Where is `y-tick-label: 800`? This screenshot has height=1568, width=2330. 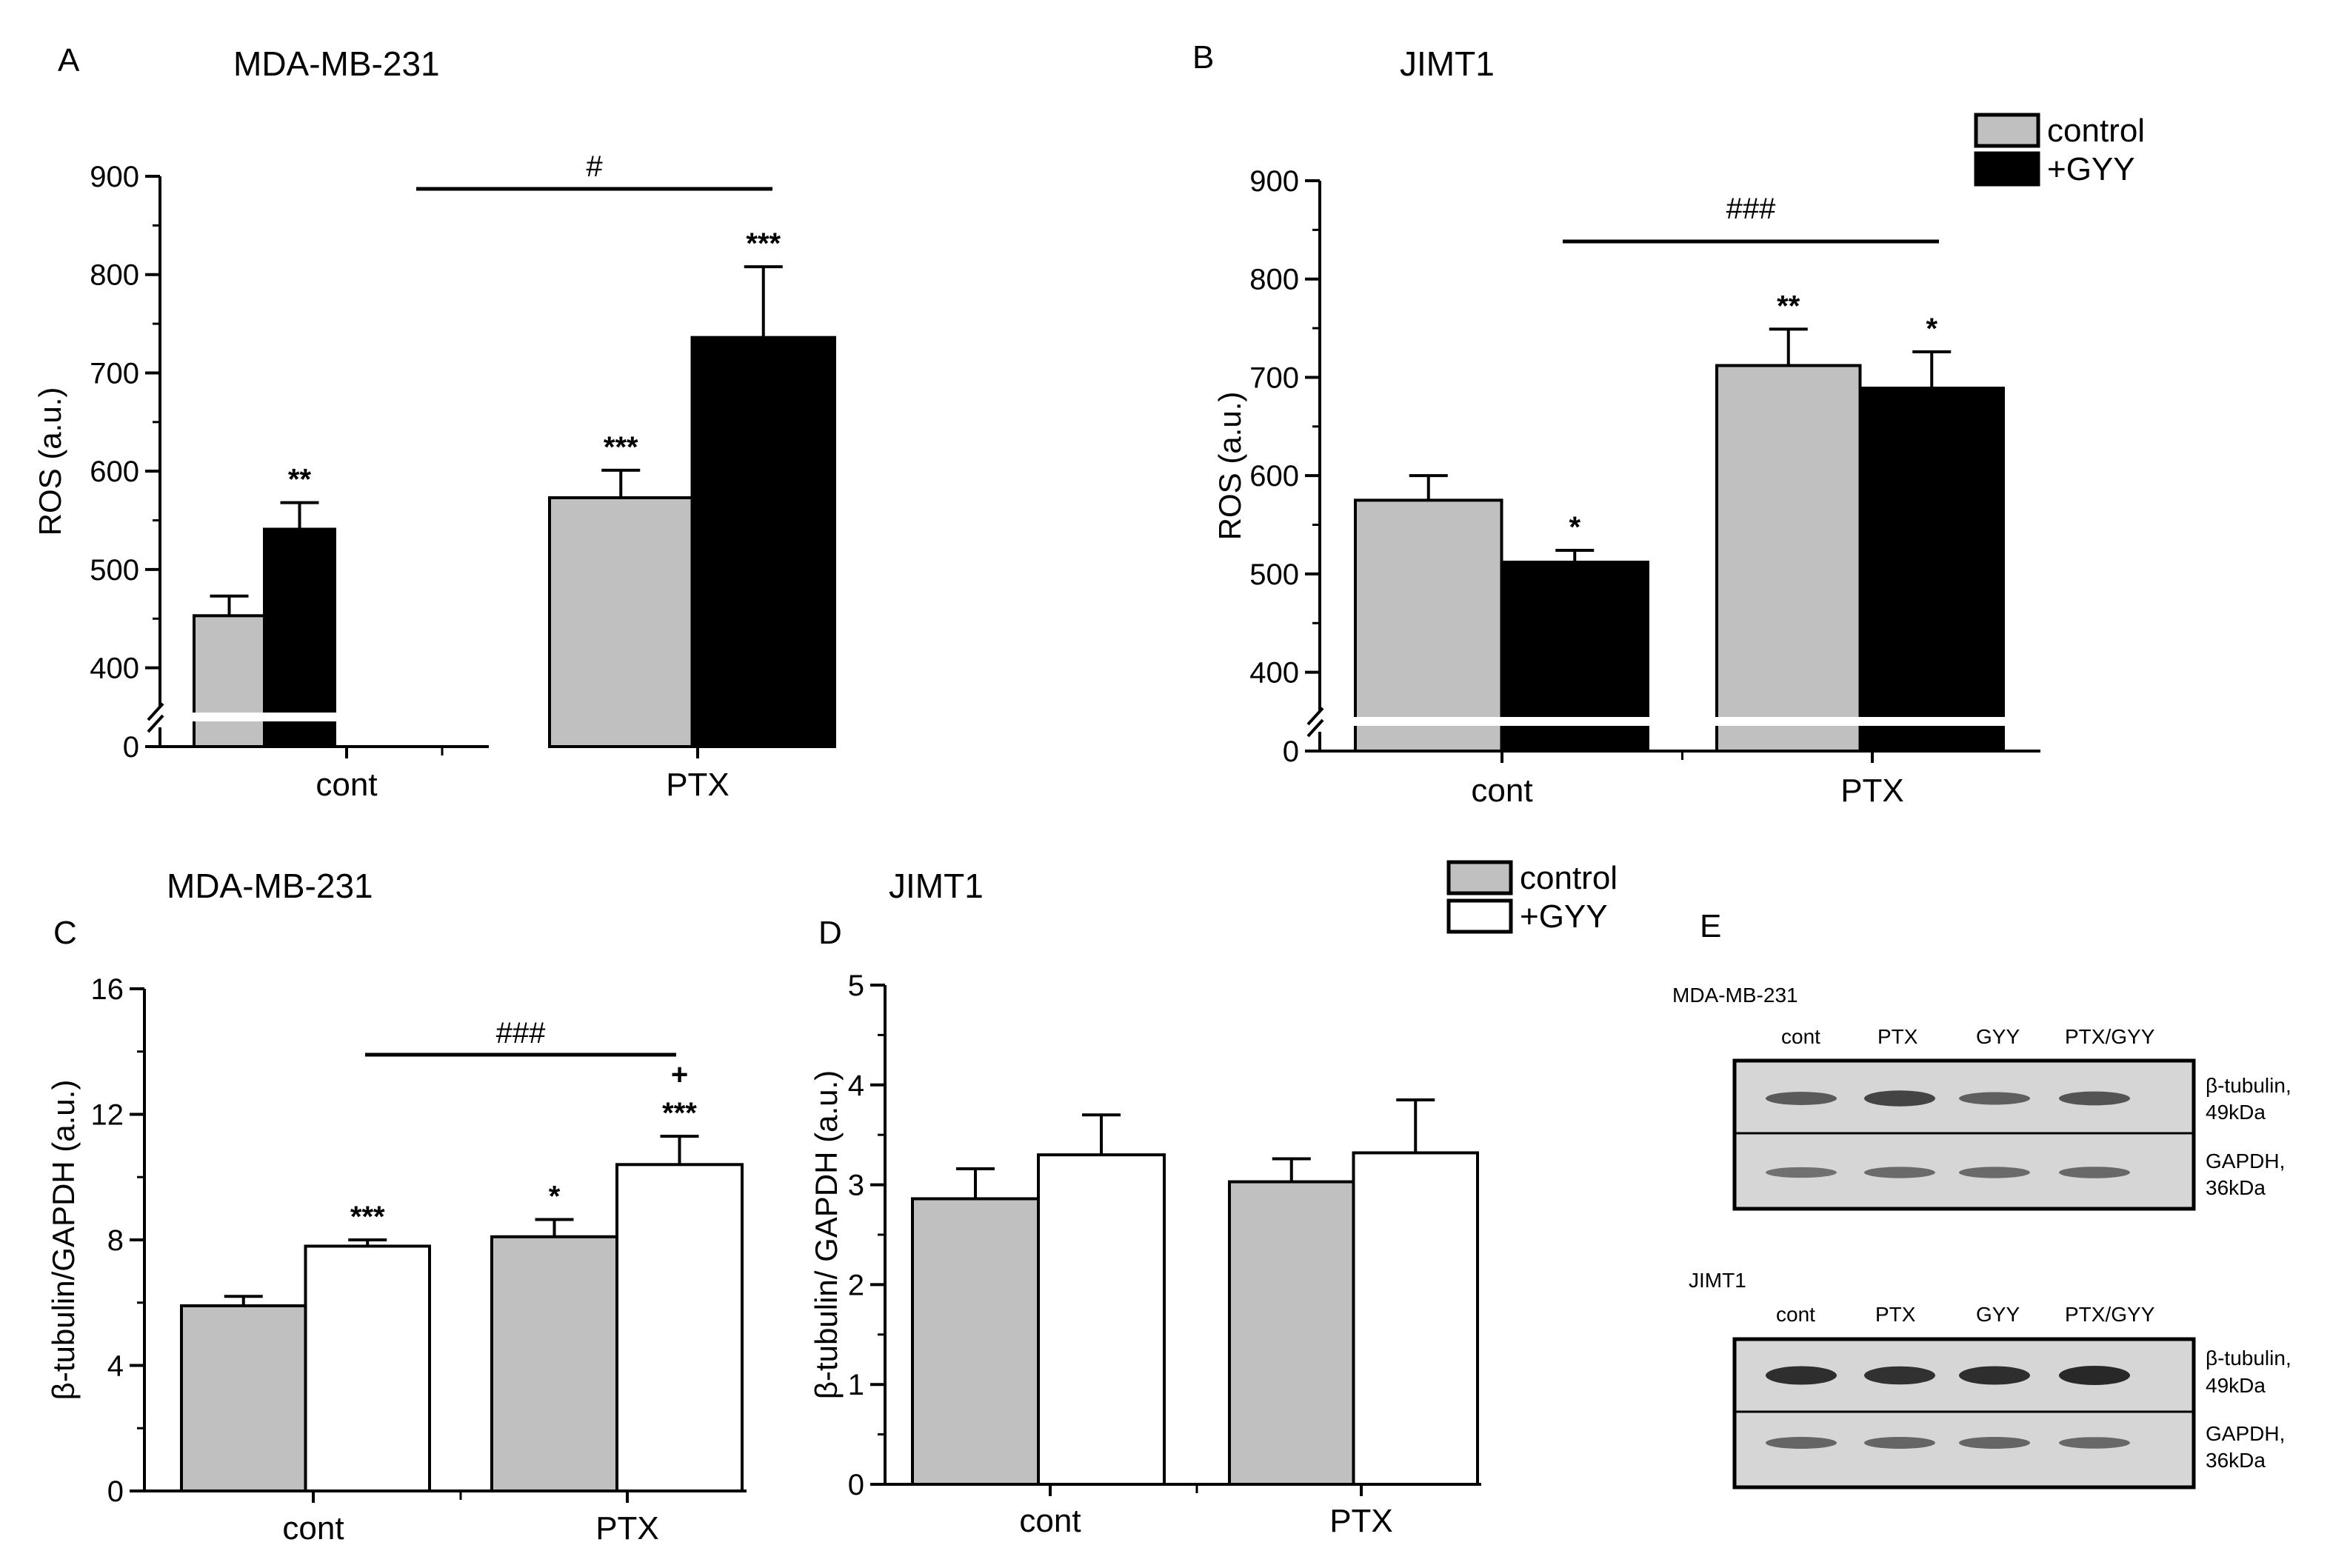 y-tick-label: 800 is located at coordinates (115, 275).